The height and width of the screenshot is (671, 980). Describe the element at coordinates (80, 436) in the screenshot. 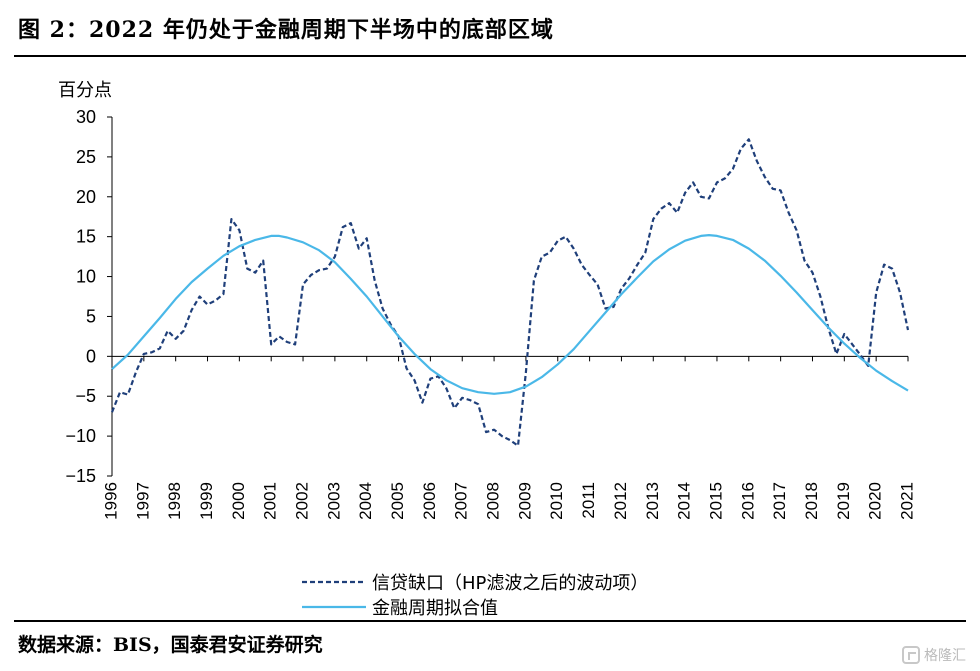

I see `y-tick-label: −10` at that location.